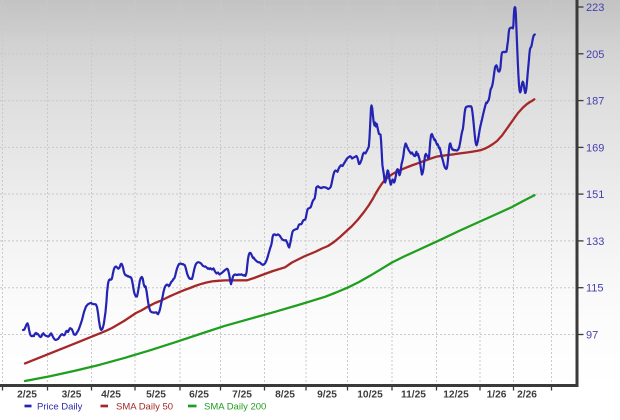 The width and height of the screenshot is (620, 420). I want to click on svg-text: 115, so click(595, 289).